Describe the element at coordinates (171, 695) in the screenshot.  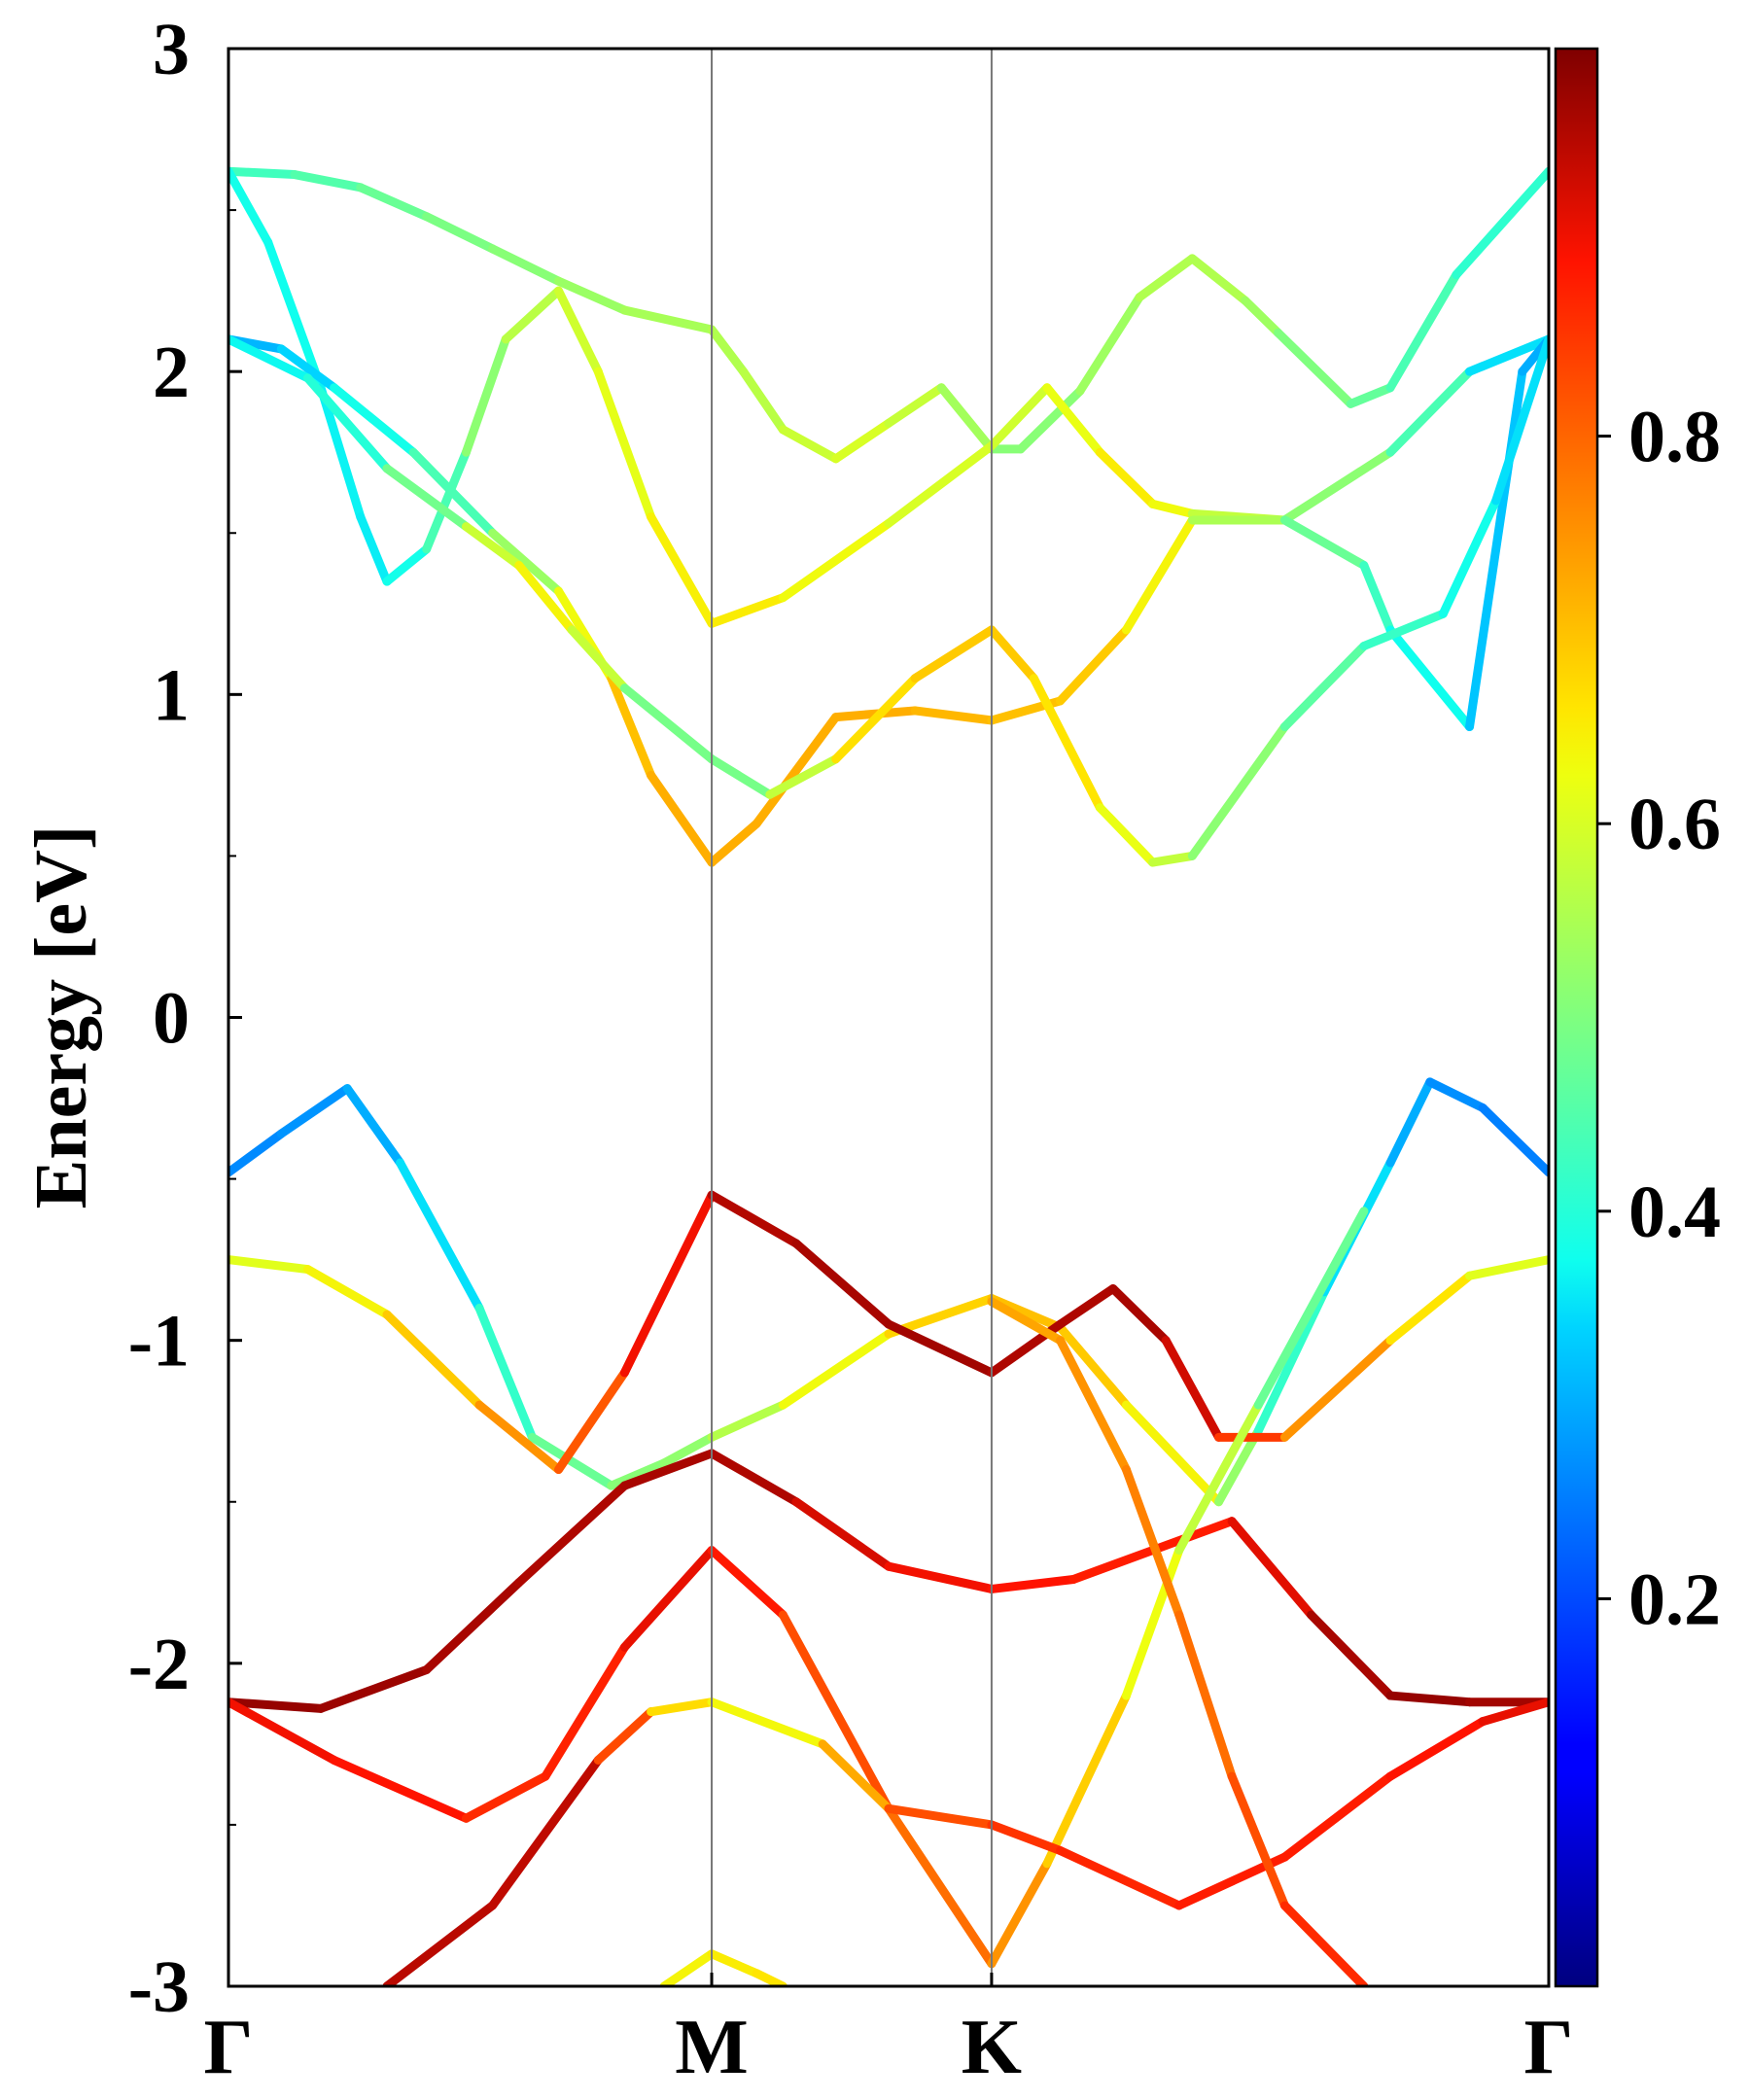
I see `y-tick-label: 1` at that location.